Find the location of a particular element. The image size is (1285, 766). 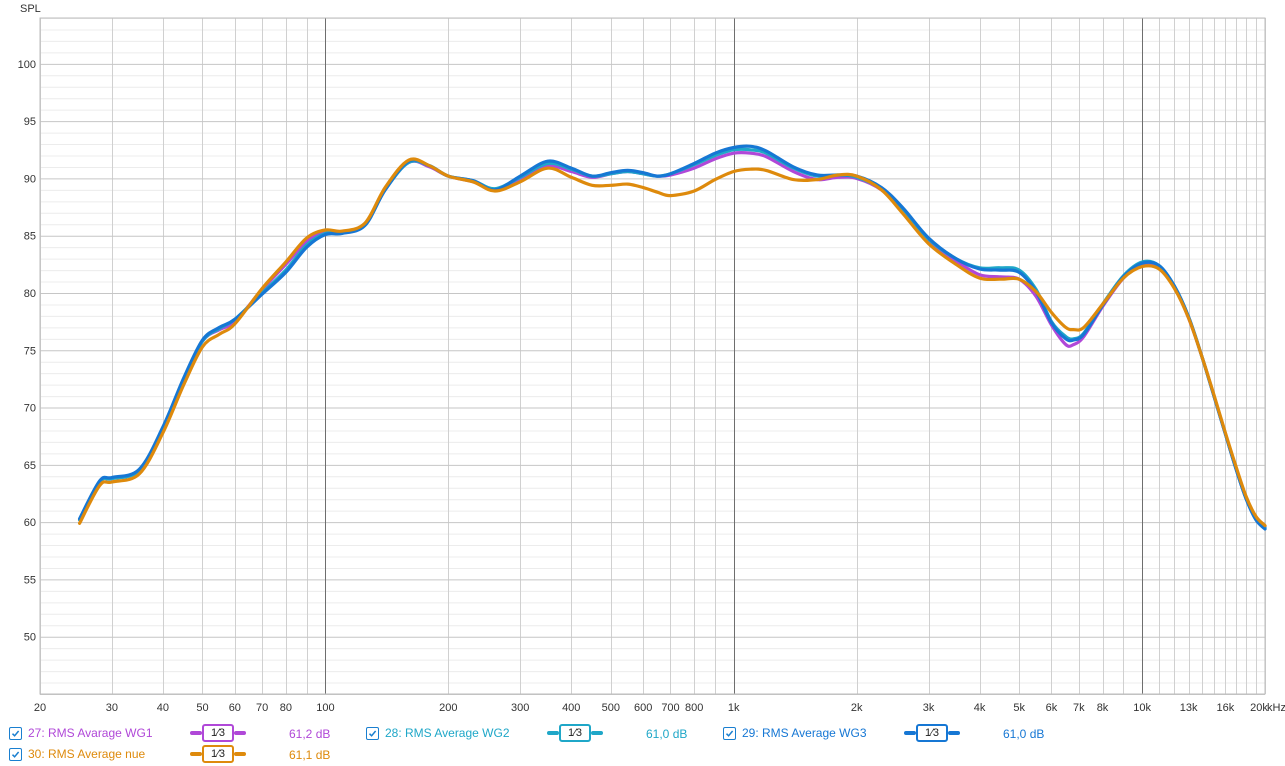

y-tick-label: 65 is located at coordinates (30, 466).